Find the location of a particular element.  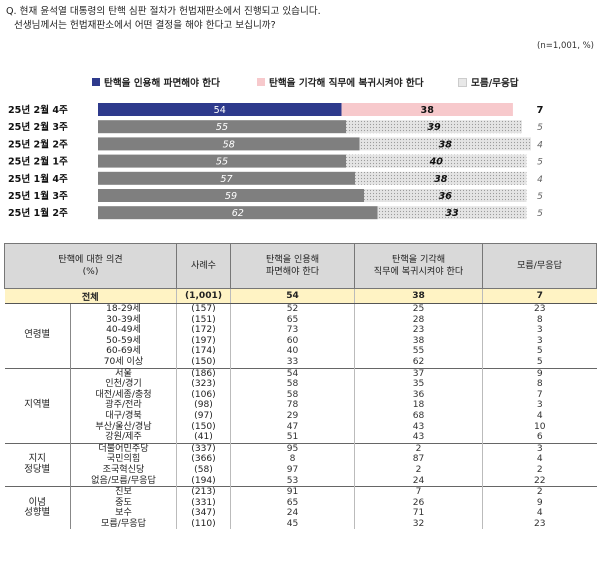

table-row: 대구/경북 (97) 29 68 4 is located at coordinates (301, 416).